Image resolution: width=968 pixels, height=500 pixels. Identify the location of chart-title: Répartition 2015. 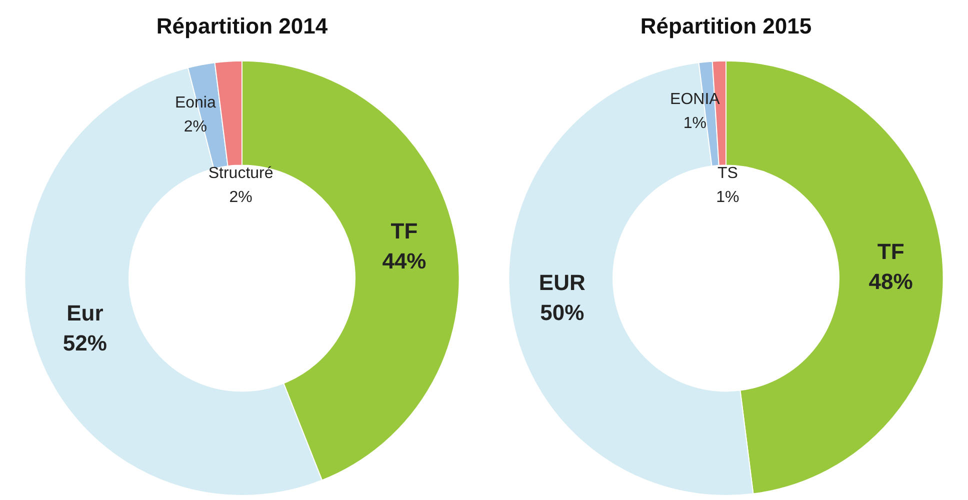
(726, 25).